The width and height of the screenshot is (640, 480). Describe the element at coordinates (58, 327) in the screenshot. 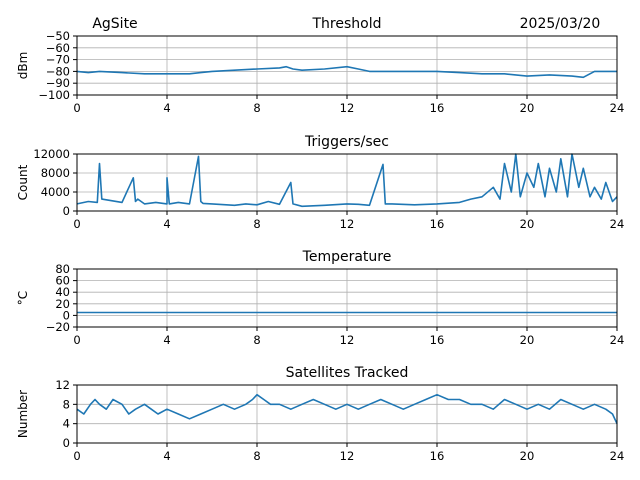

I see `y-tick-label: −20` at that location.